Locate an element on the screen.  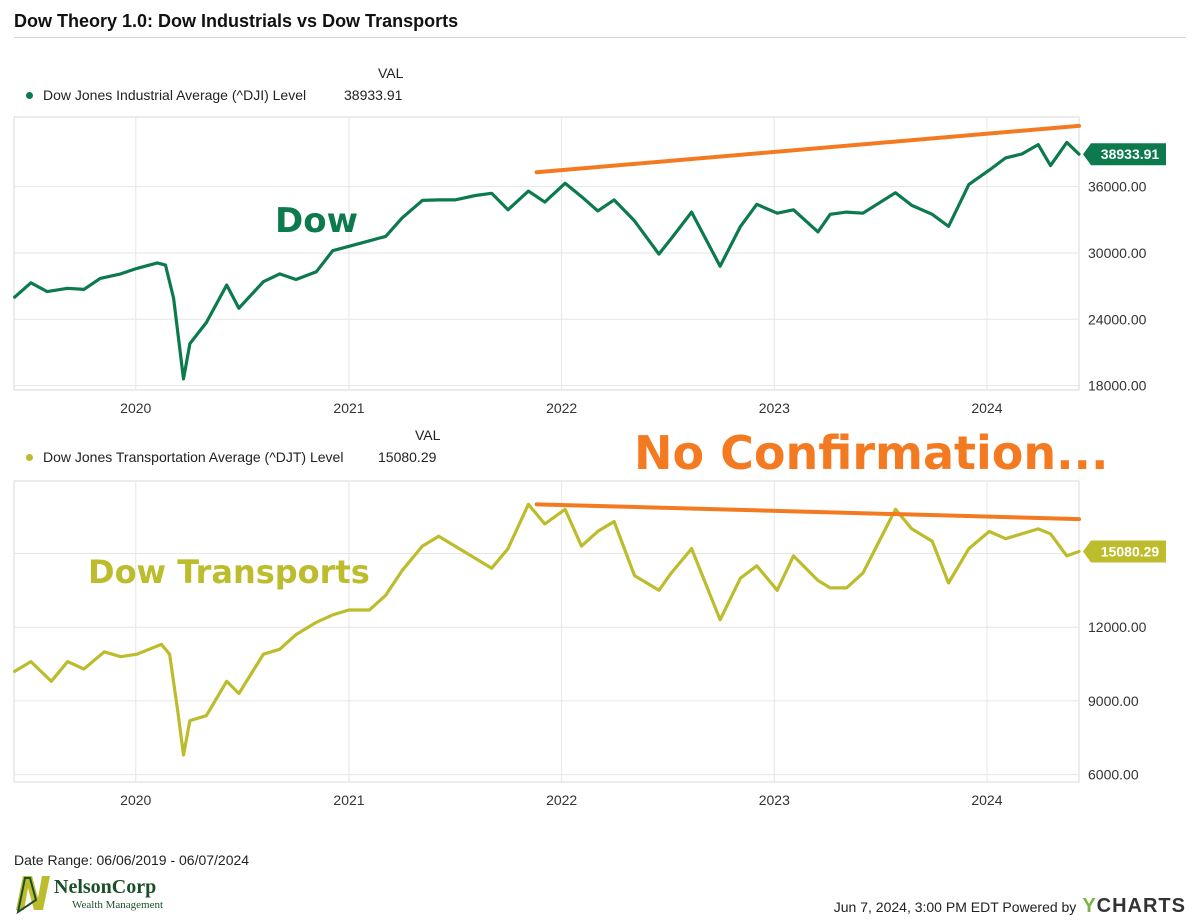
transports-annotation-label: Dow Transports is located at coordinates (229, 572).